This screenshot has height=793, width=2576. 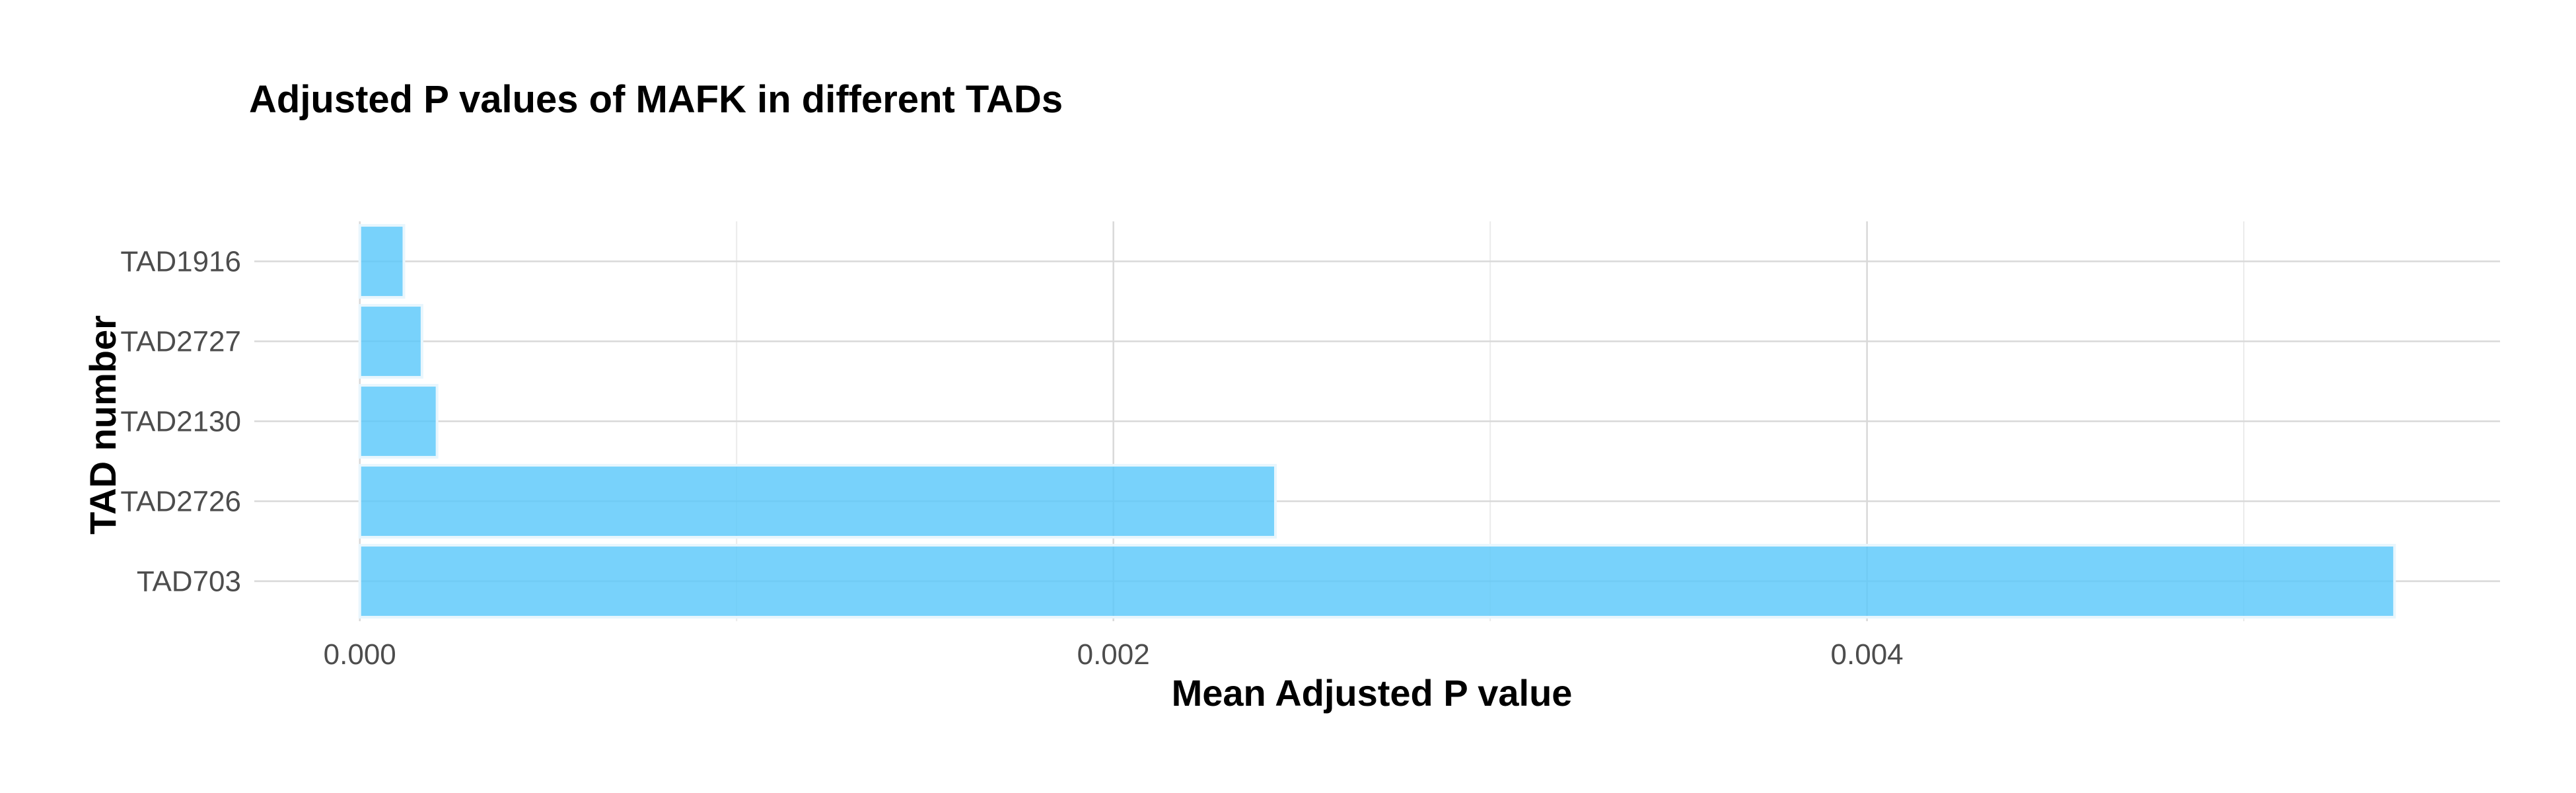 What do you see at coordinates (180, 342) in the screenshot?
I see `y-tick-label: TAD2727` at bounding box center [180, 342].